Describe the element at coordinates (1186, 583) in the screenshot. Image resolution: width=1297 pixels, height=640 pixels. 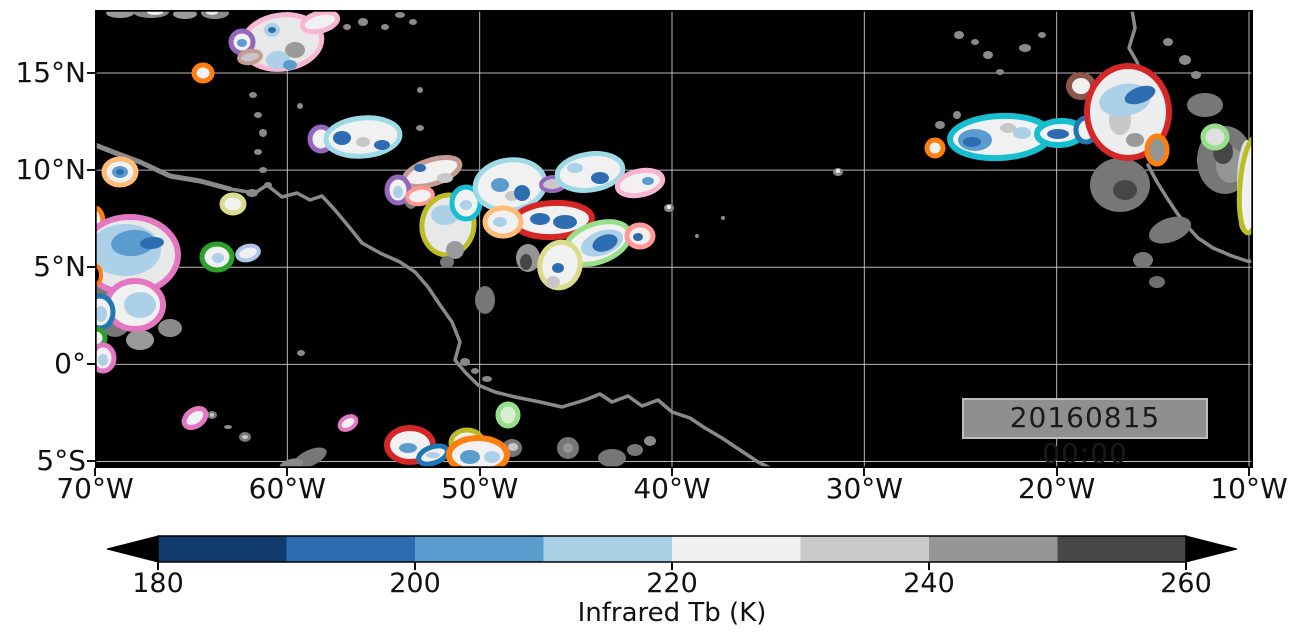
I see `colorbar-tick-label: 260` at that location.